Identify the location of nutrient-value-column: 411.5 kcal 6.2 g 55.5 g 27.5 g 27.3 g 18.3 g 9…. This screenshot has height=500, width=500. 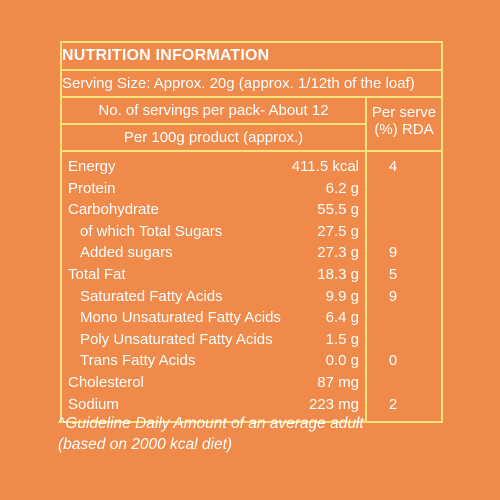
(326, 287).